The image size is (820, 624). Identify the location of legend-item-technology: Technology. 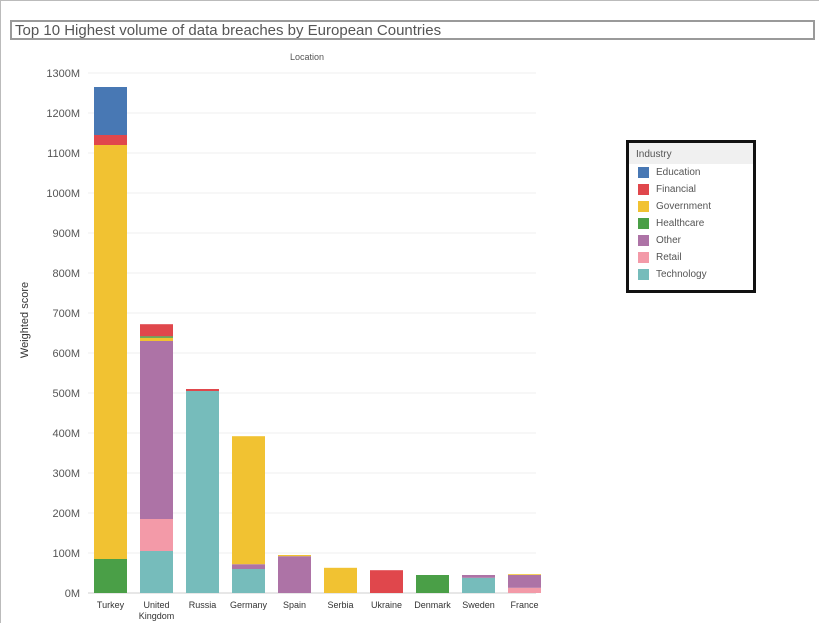
(691, 274).